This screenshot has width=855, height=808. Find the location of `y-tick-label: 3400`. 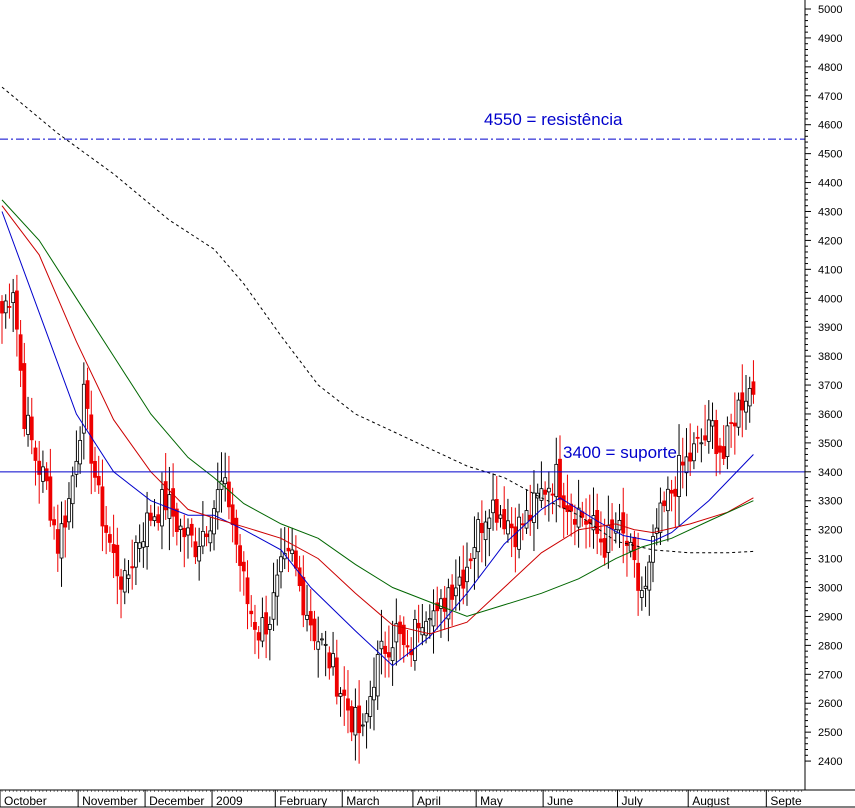

y-tick-label: 3400 is located at coordinates (830, 473).